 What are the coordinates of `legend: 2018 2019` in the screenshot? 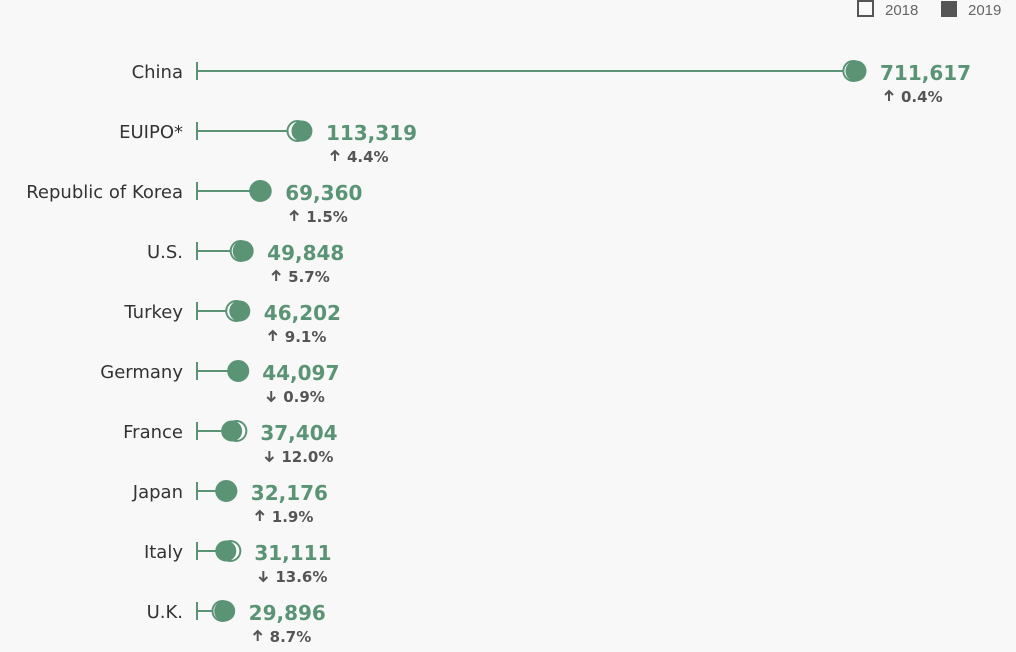 It's located at (929, 9).